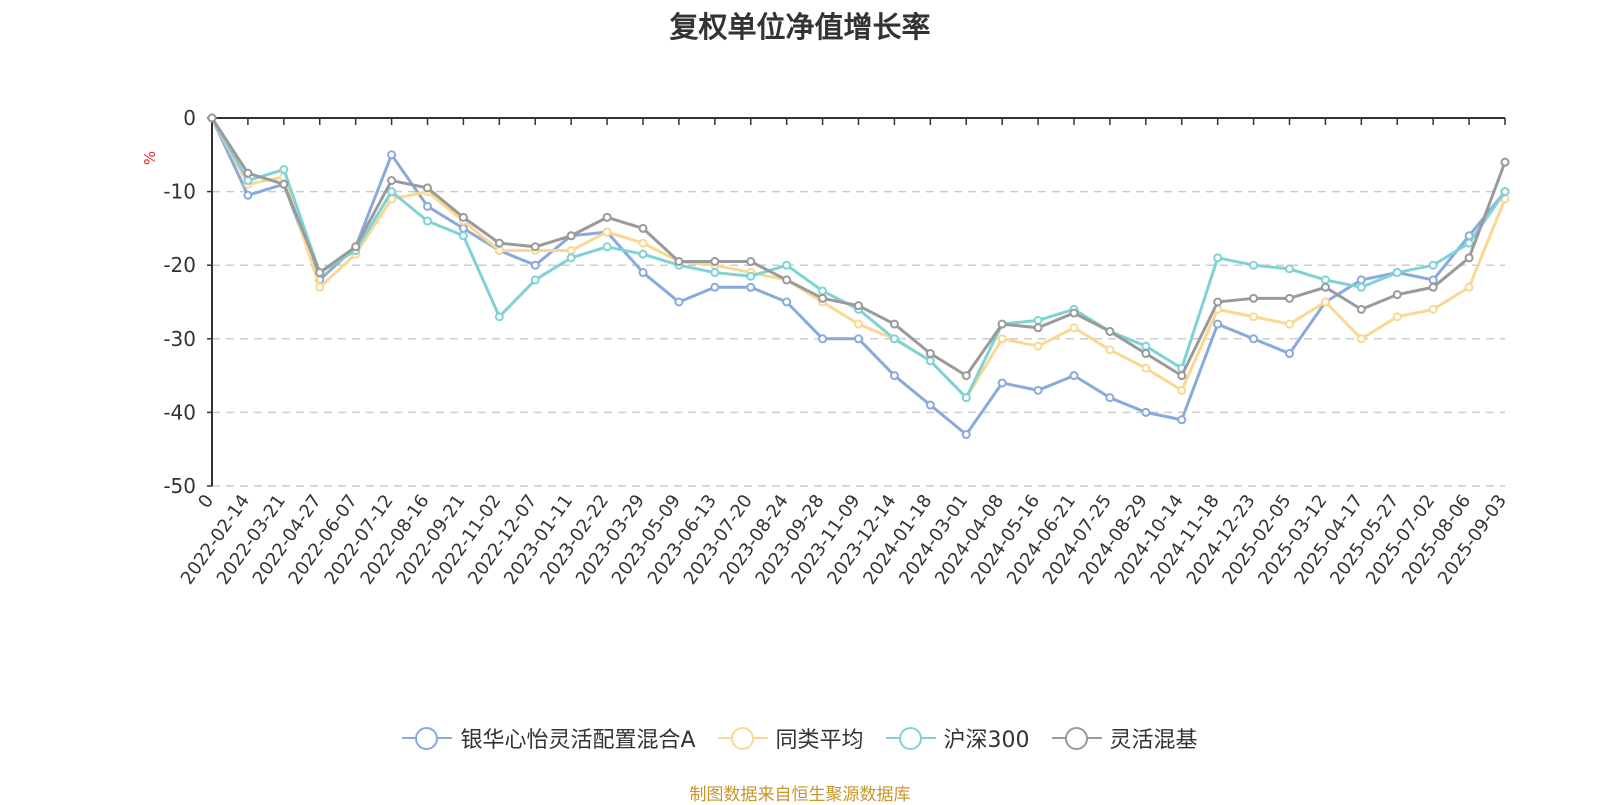 This screenshot has width=1600, height=805. Describe the element at coordinates (179, 339) in the screenshot. I see `y-tick-label: -30` at that location.